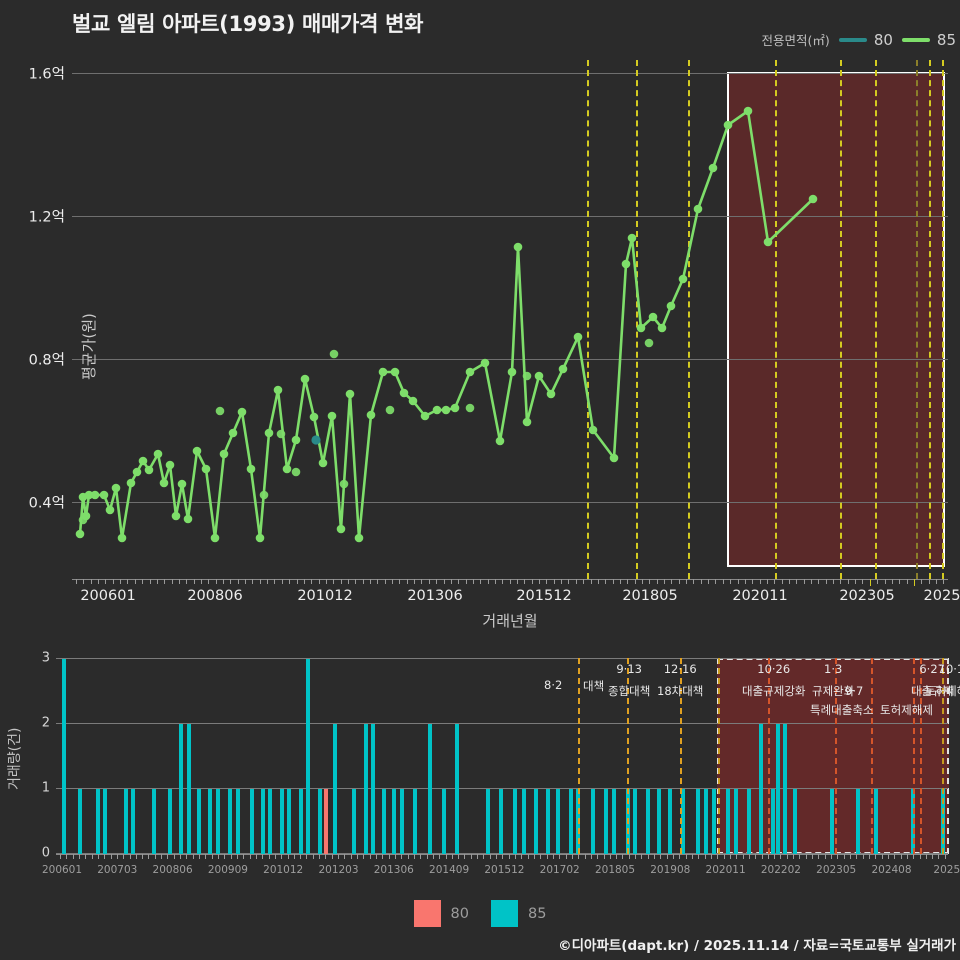 The image size is (960, 960). Describe the element at coordinates (928, 40) in the screenshot. I see `legend-item-85: 85` at that location.